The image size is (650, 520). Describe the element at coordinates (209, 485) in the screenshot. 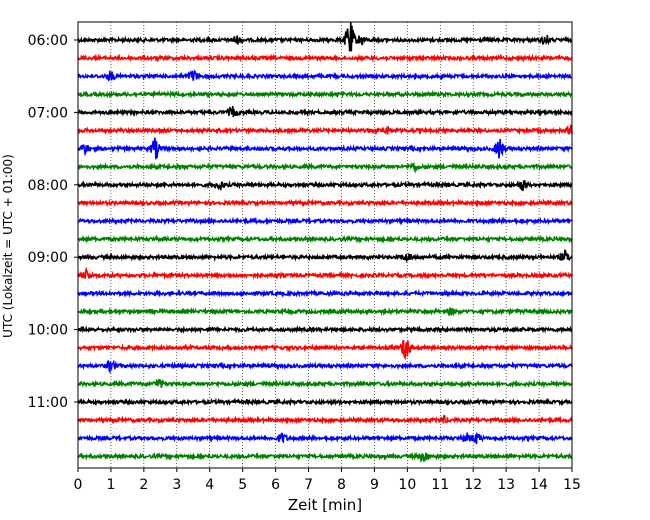

I see `x-tick-label: 4` at that location.